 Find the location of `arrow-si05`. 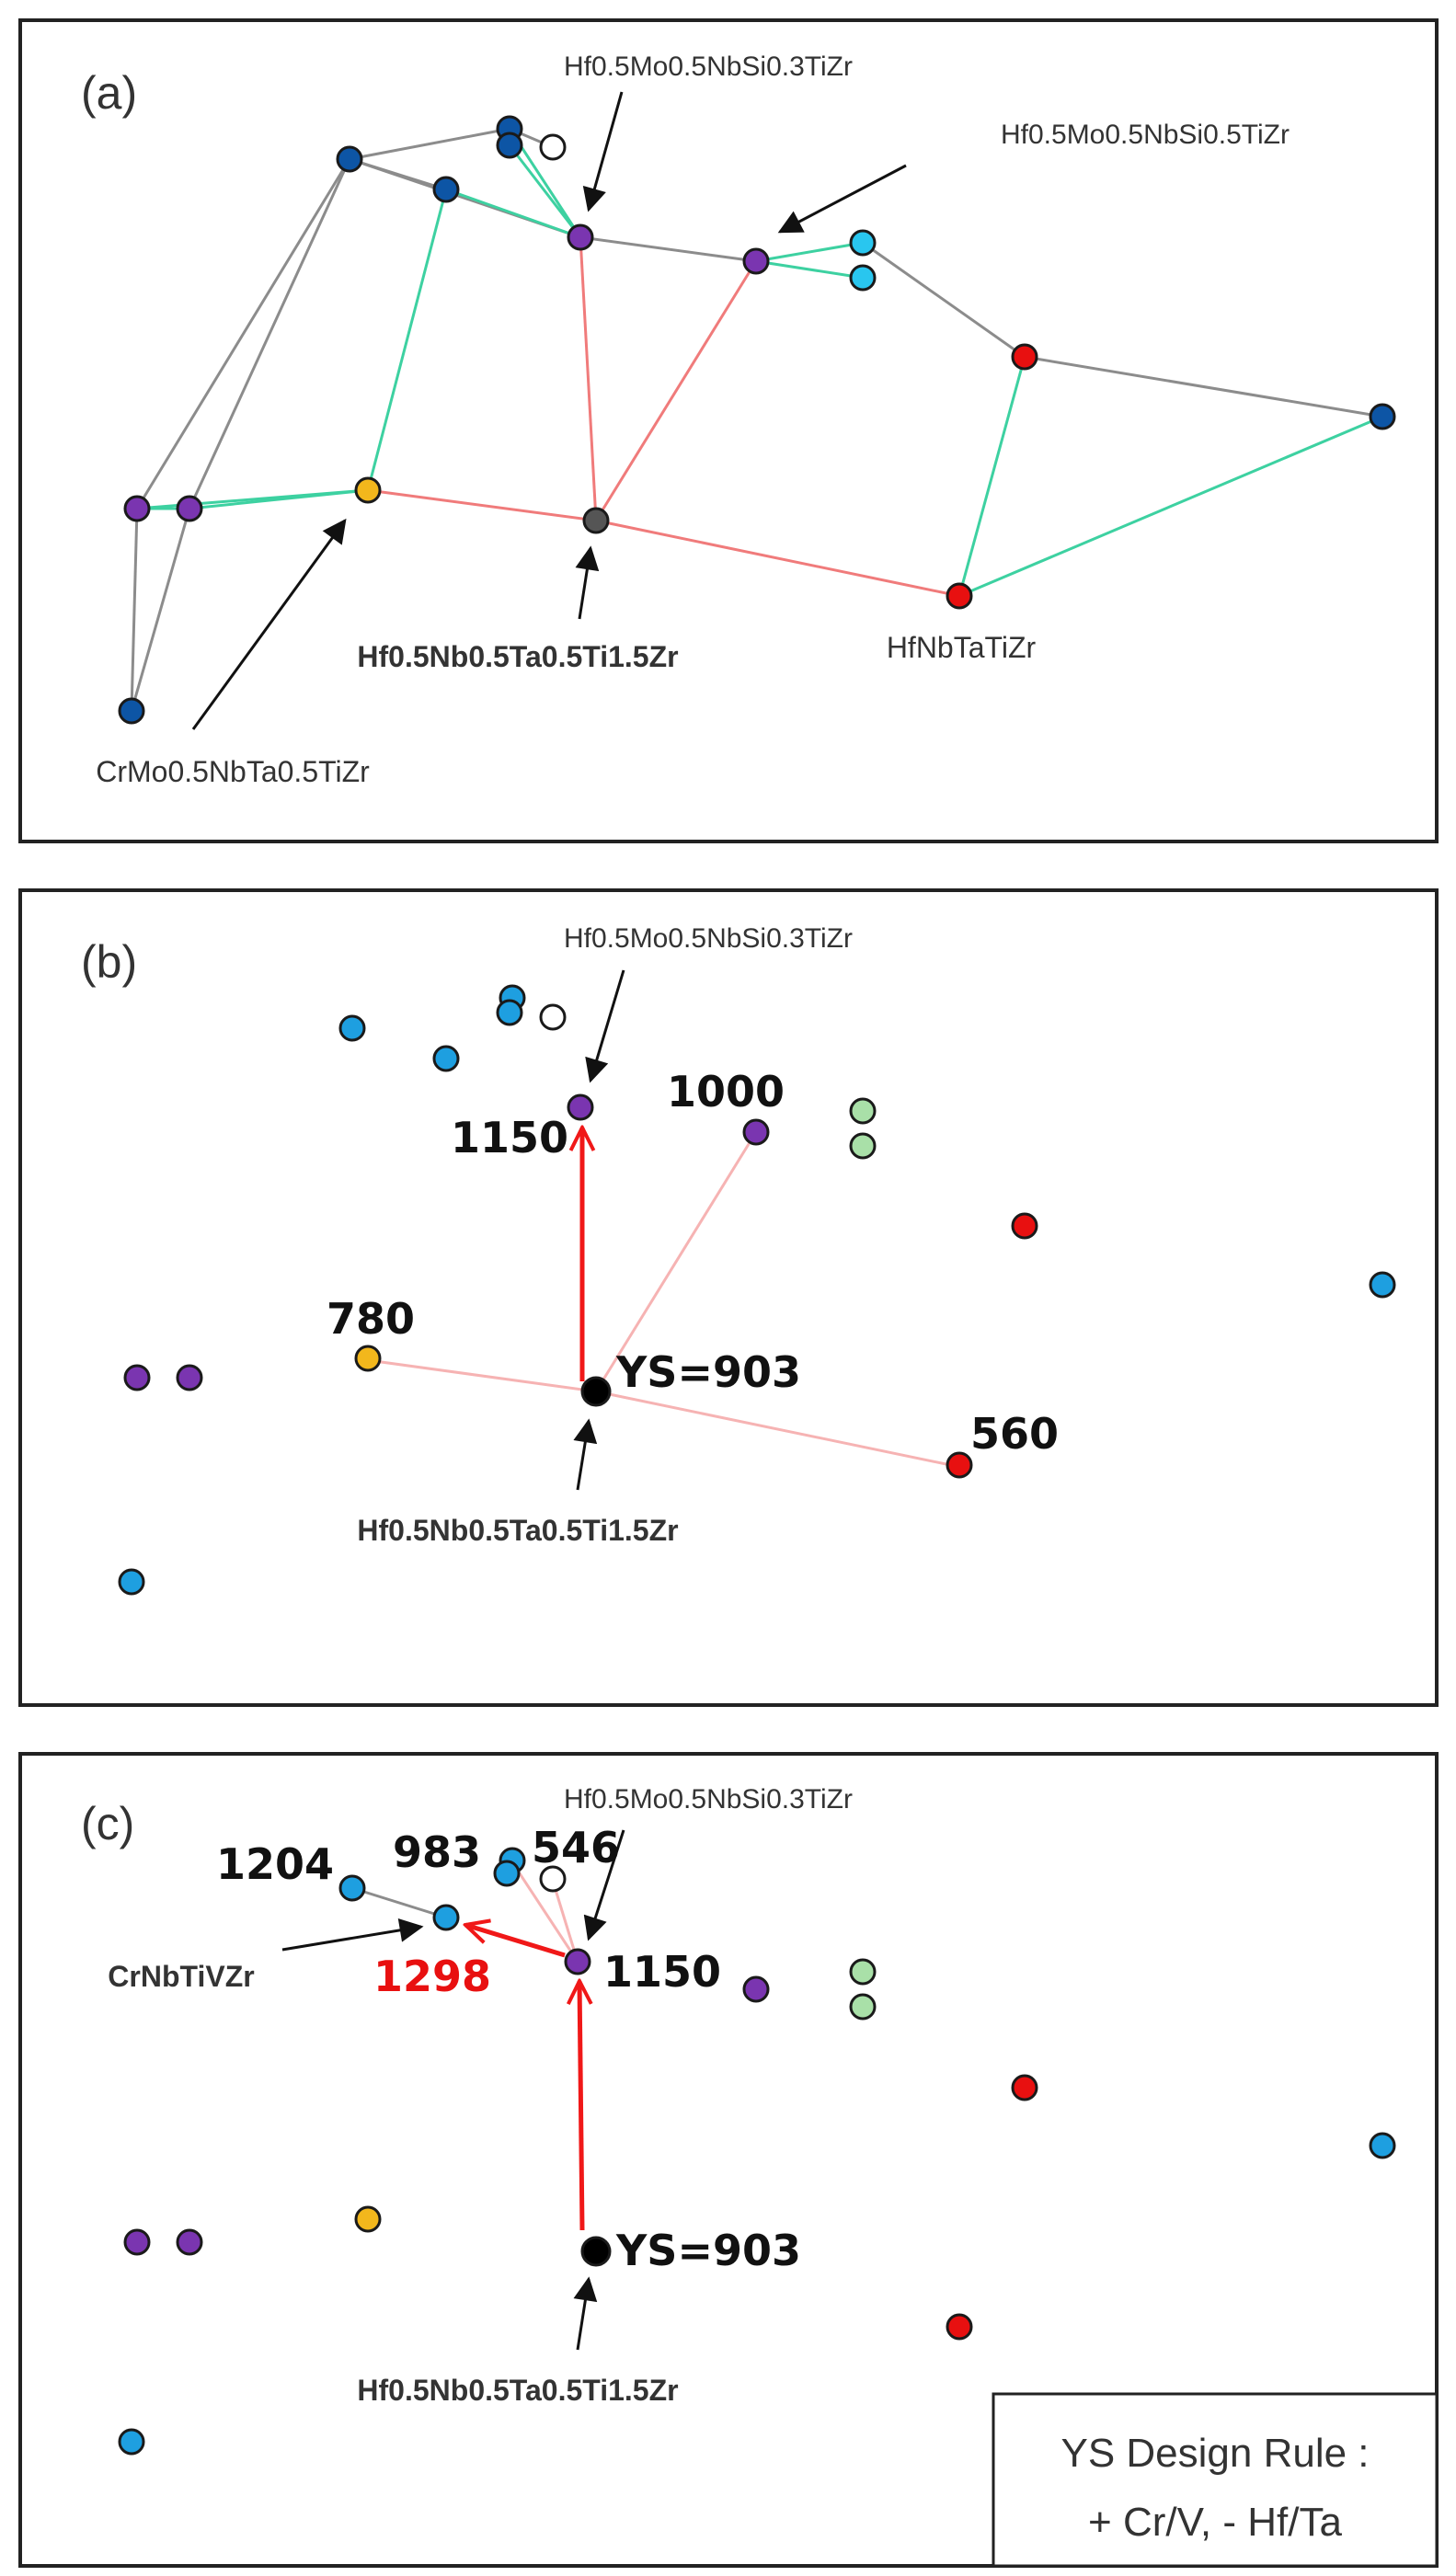

arrow-si05 is located at coordinates (842, 199).